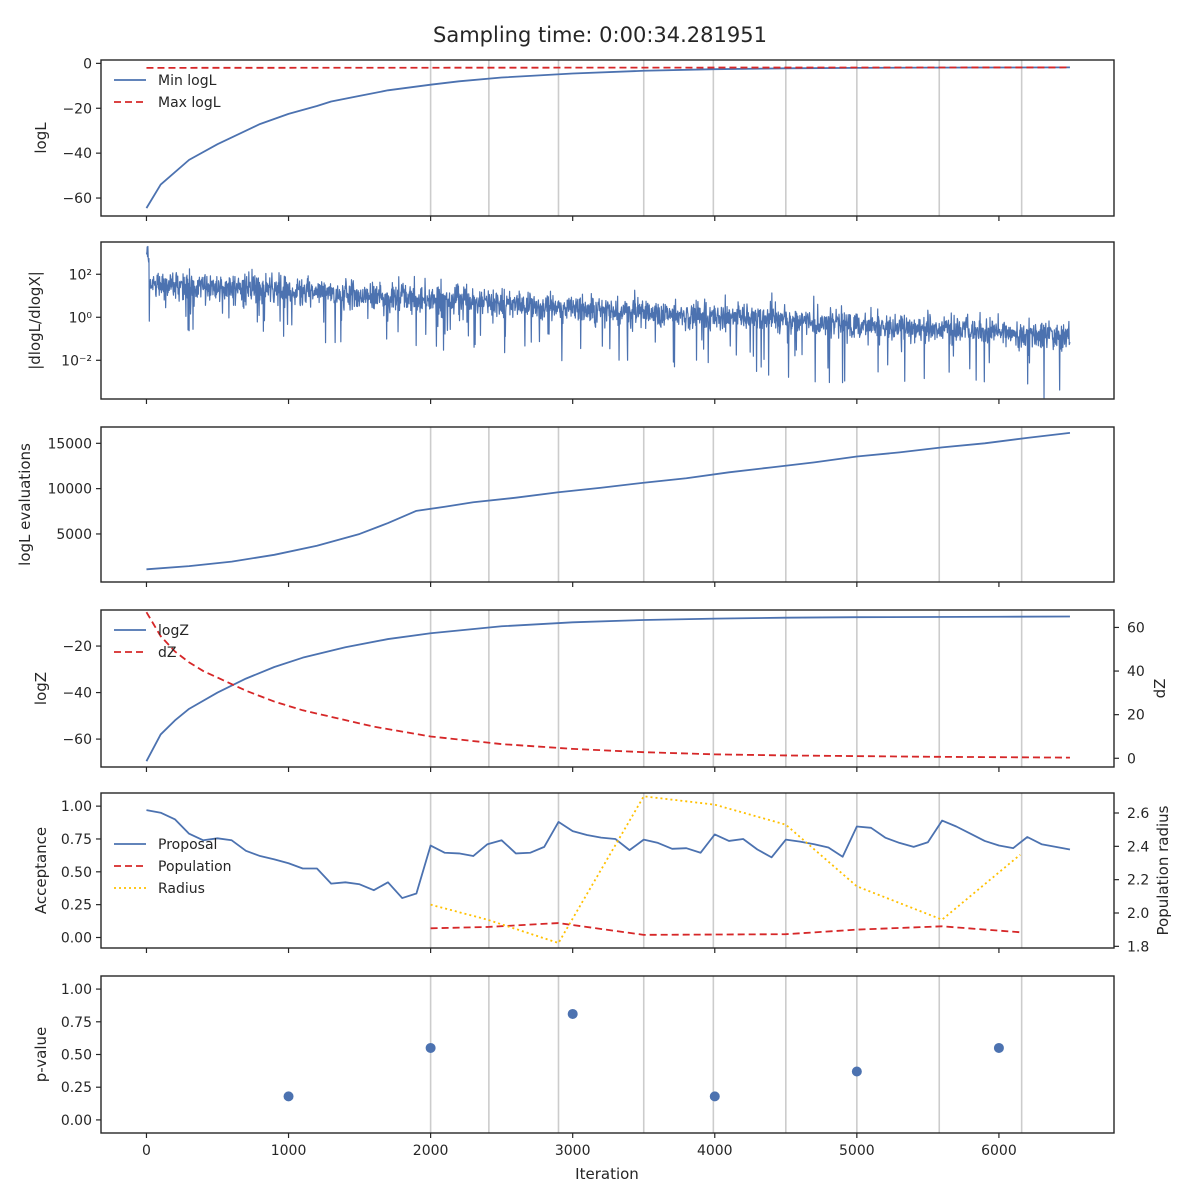 The image size is (1200, 1200). What do you see at coordinates (167, 653) in the screenshot?
I see `legend-label: dZ` at bounding box center [167, 653].